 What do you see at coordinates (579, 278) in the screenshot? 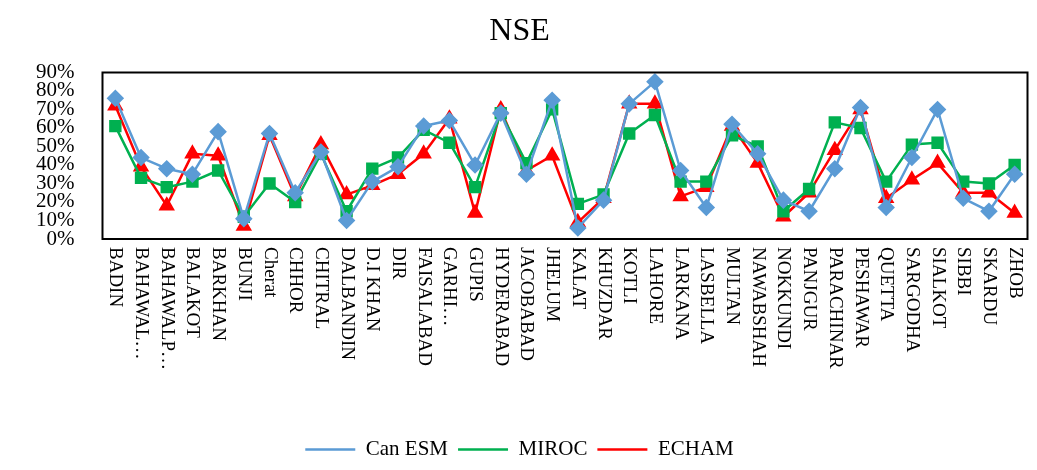
I see `x-tick-label: KALAT` at bounding box center [579, 278].